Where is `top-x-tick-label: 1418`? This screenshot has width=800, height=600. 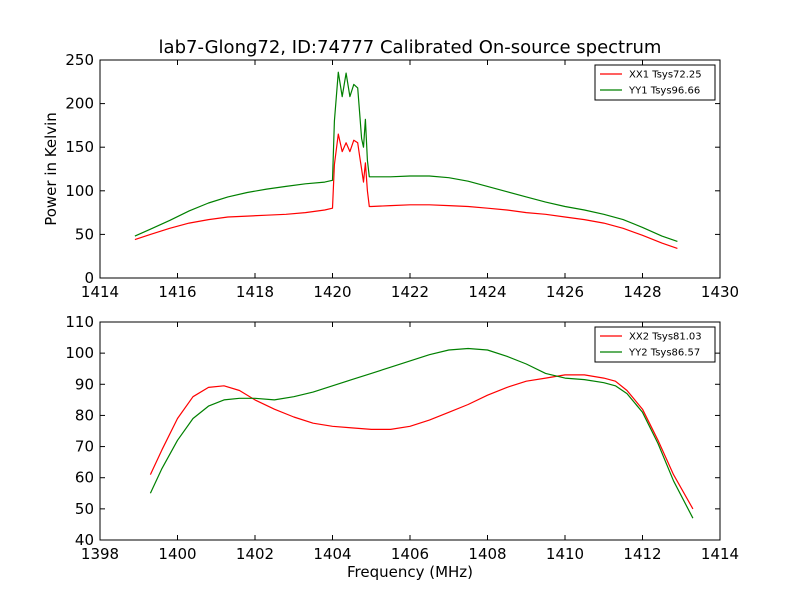
top-x-tick-label: 1418 is located at coordinates (255, 292).